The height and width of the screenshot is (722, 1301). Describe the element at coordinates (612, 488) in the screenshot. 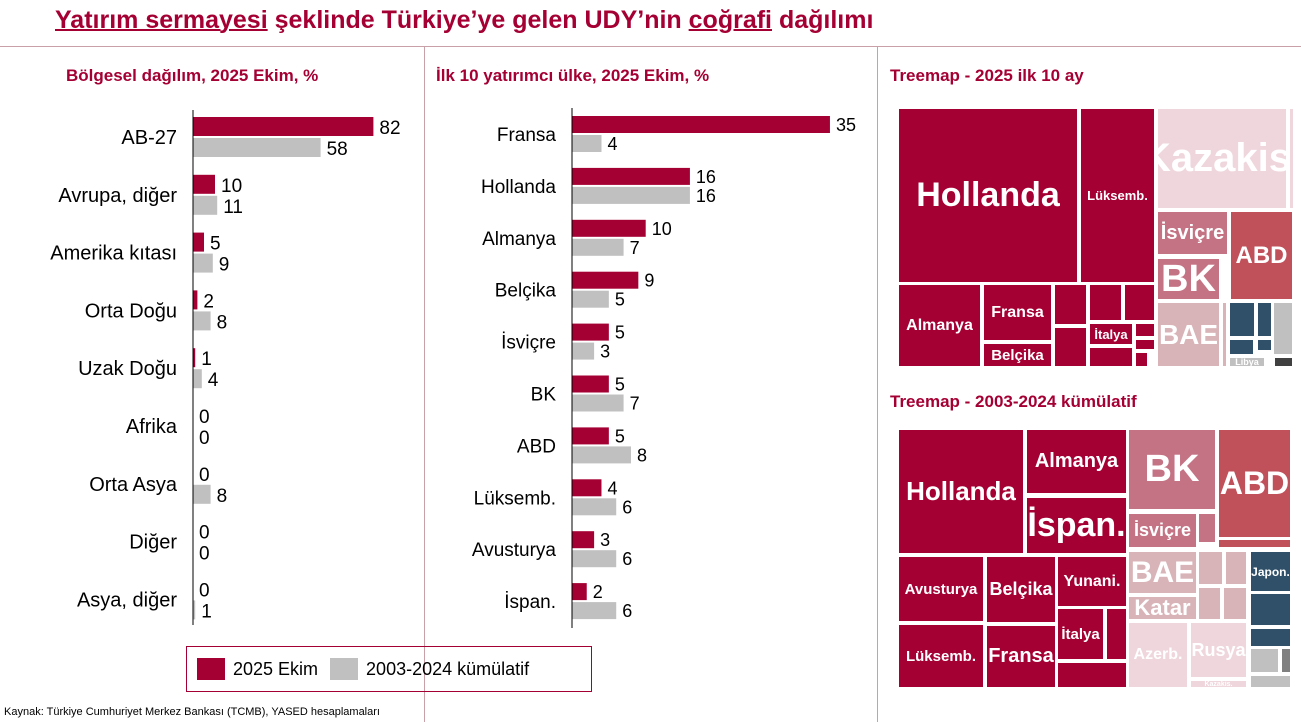

I see `data-label: 4` at that location.